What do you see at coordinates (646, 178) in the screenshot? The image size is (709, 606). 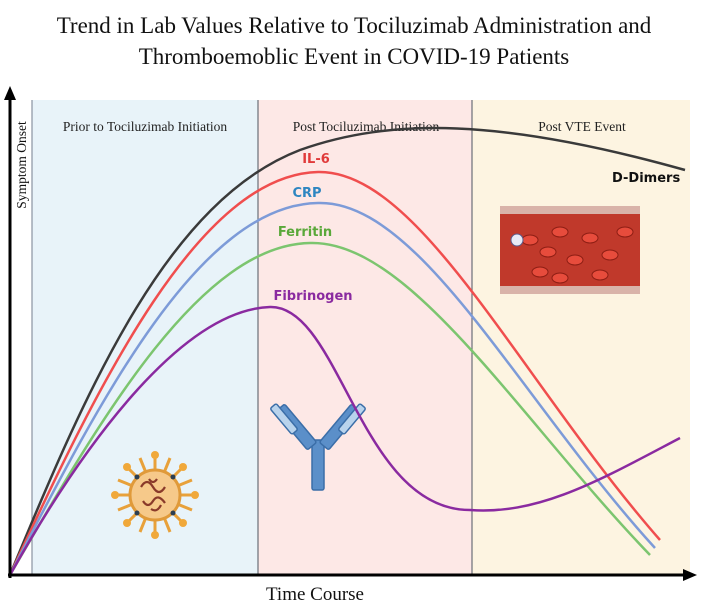 I see `curve-label: D-Dimers` at bounding box center [646, 178].